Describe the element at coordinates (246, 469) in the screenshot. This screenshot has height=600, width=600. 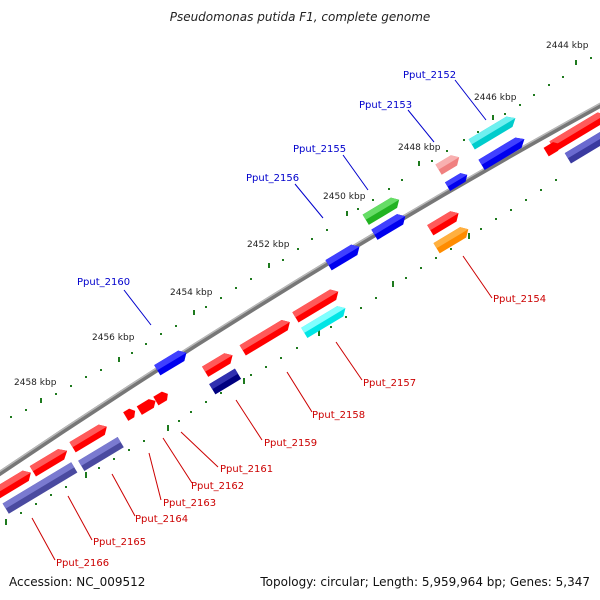
I see `gene-label-pput-2161: Pput_2161` at that location.